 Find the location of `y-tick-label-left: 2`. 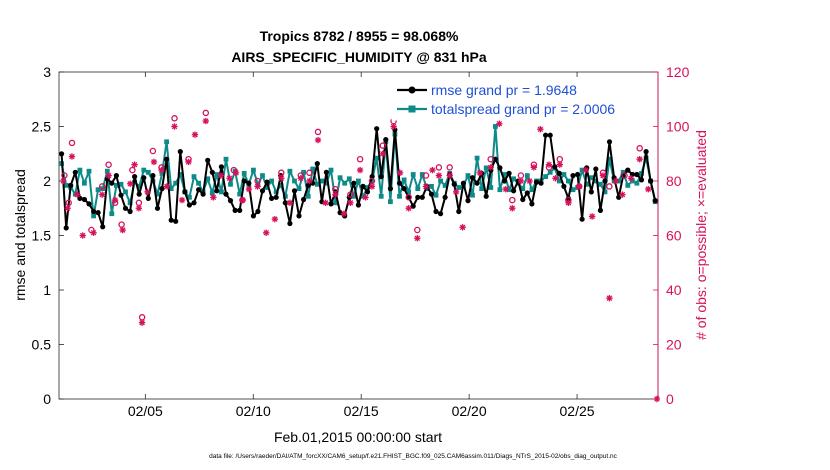

y-tick-label-left: 2 is located at coordinates (47, 181).